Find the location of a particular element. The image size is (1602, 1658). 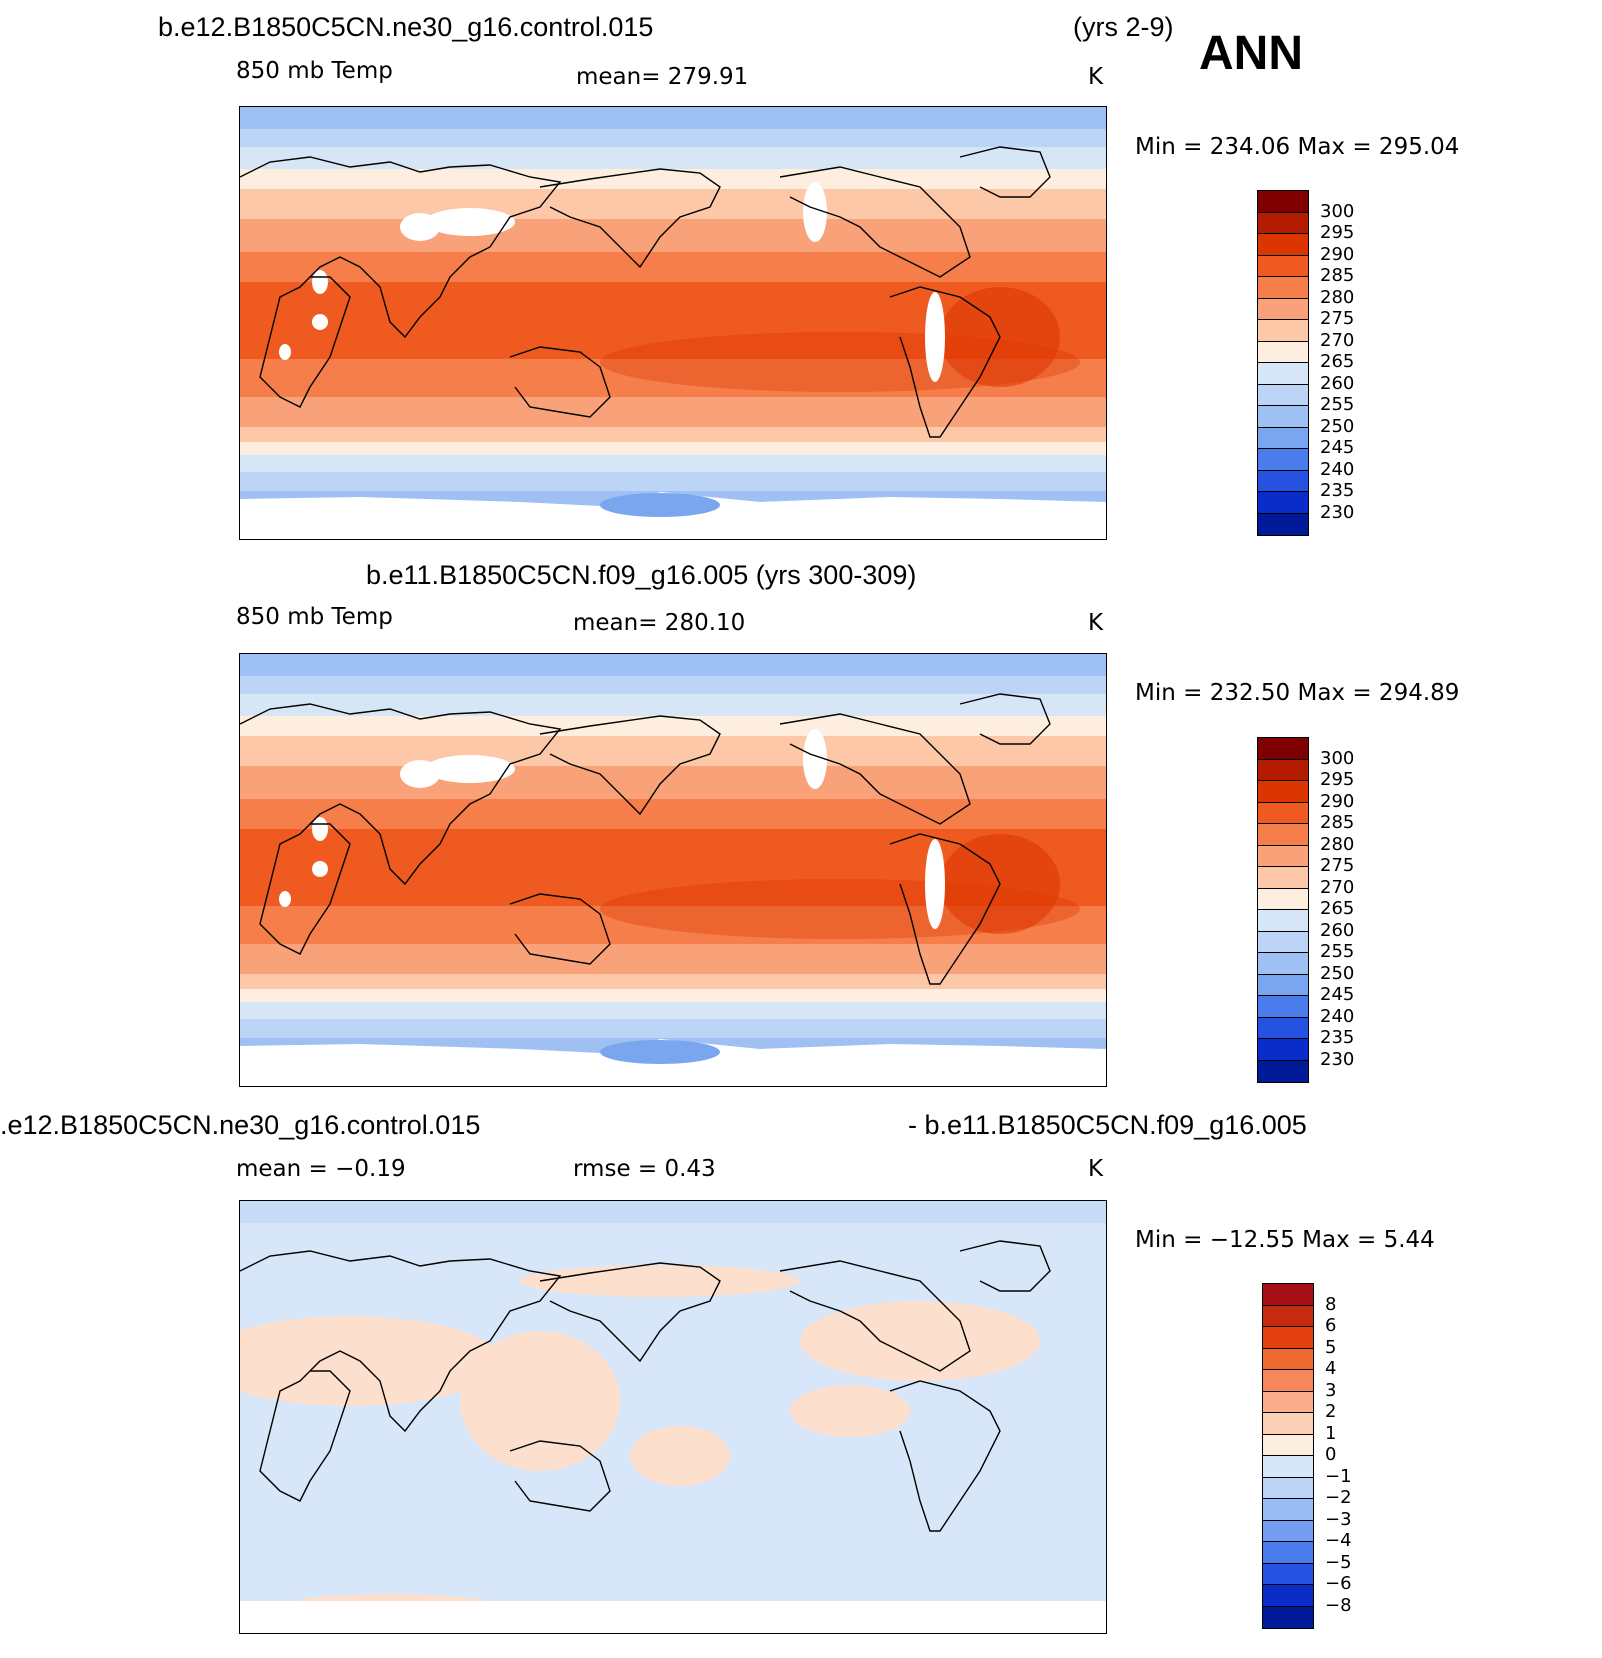

colorbar-label: −4 is located at coordinates (1338, 1540).